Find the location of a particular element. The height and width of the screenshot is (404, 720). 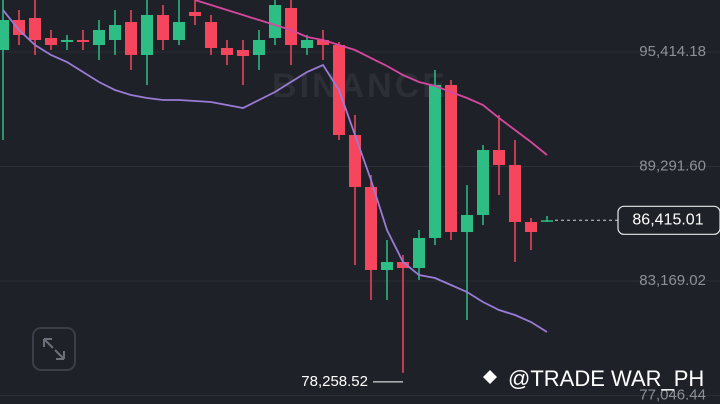

watermark-icon is located at coordinates (490, 377).